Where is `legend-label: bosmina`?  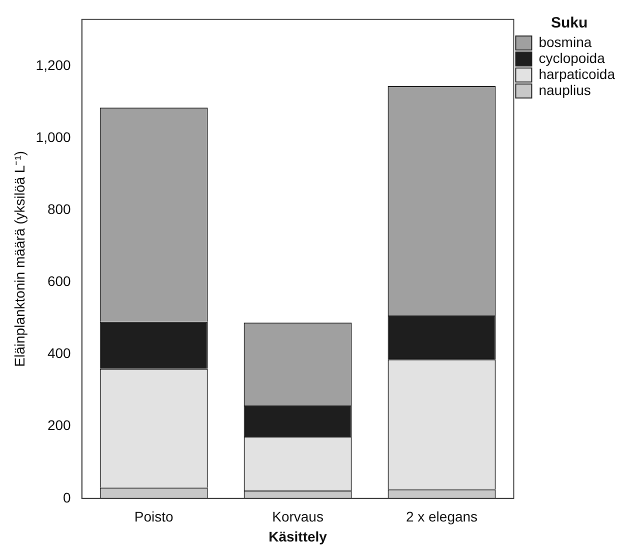
legend-label: bosmina is located at coordinates (565, 42).